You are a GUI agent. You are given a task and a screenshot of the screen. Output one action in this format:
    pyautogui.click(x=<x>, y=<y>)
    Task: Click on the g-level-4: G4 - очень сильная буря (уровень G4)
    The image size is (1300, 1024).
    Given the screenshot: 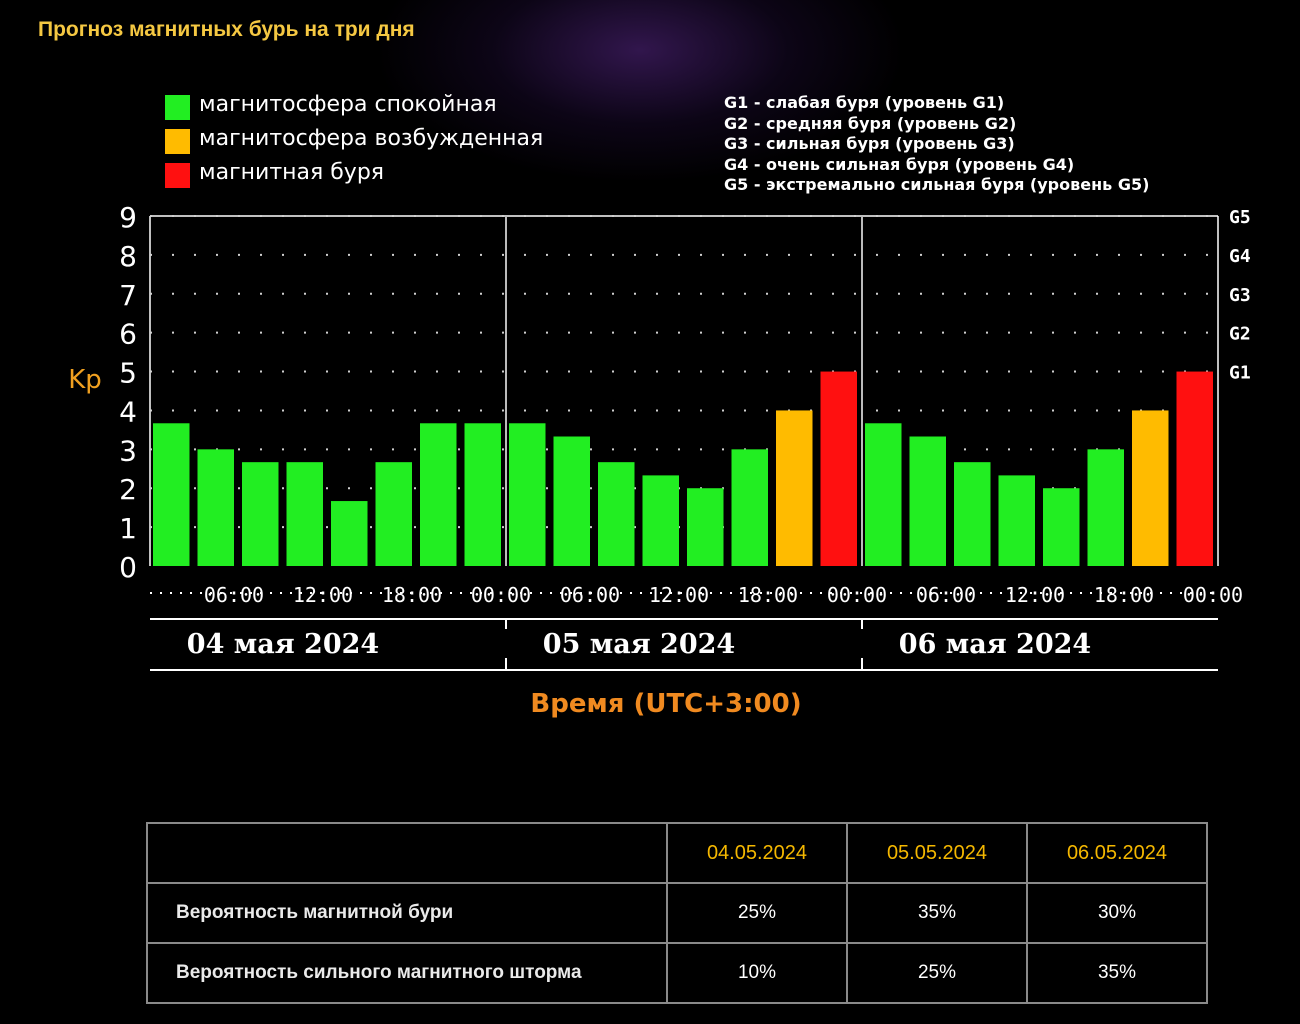 What is the action you would take?
    pyautogui.click(x=899, y=164)
    